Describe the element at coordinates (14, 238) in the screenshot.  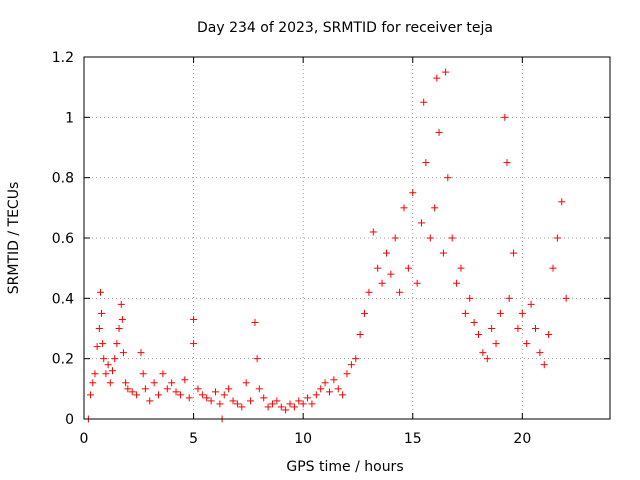
I see `y-axis-label: SRMTID / TECUs` at that location.